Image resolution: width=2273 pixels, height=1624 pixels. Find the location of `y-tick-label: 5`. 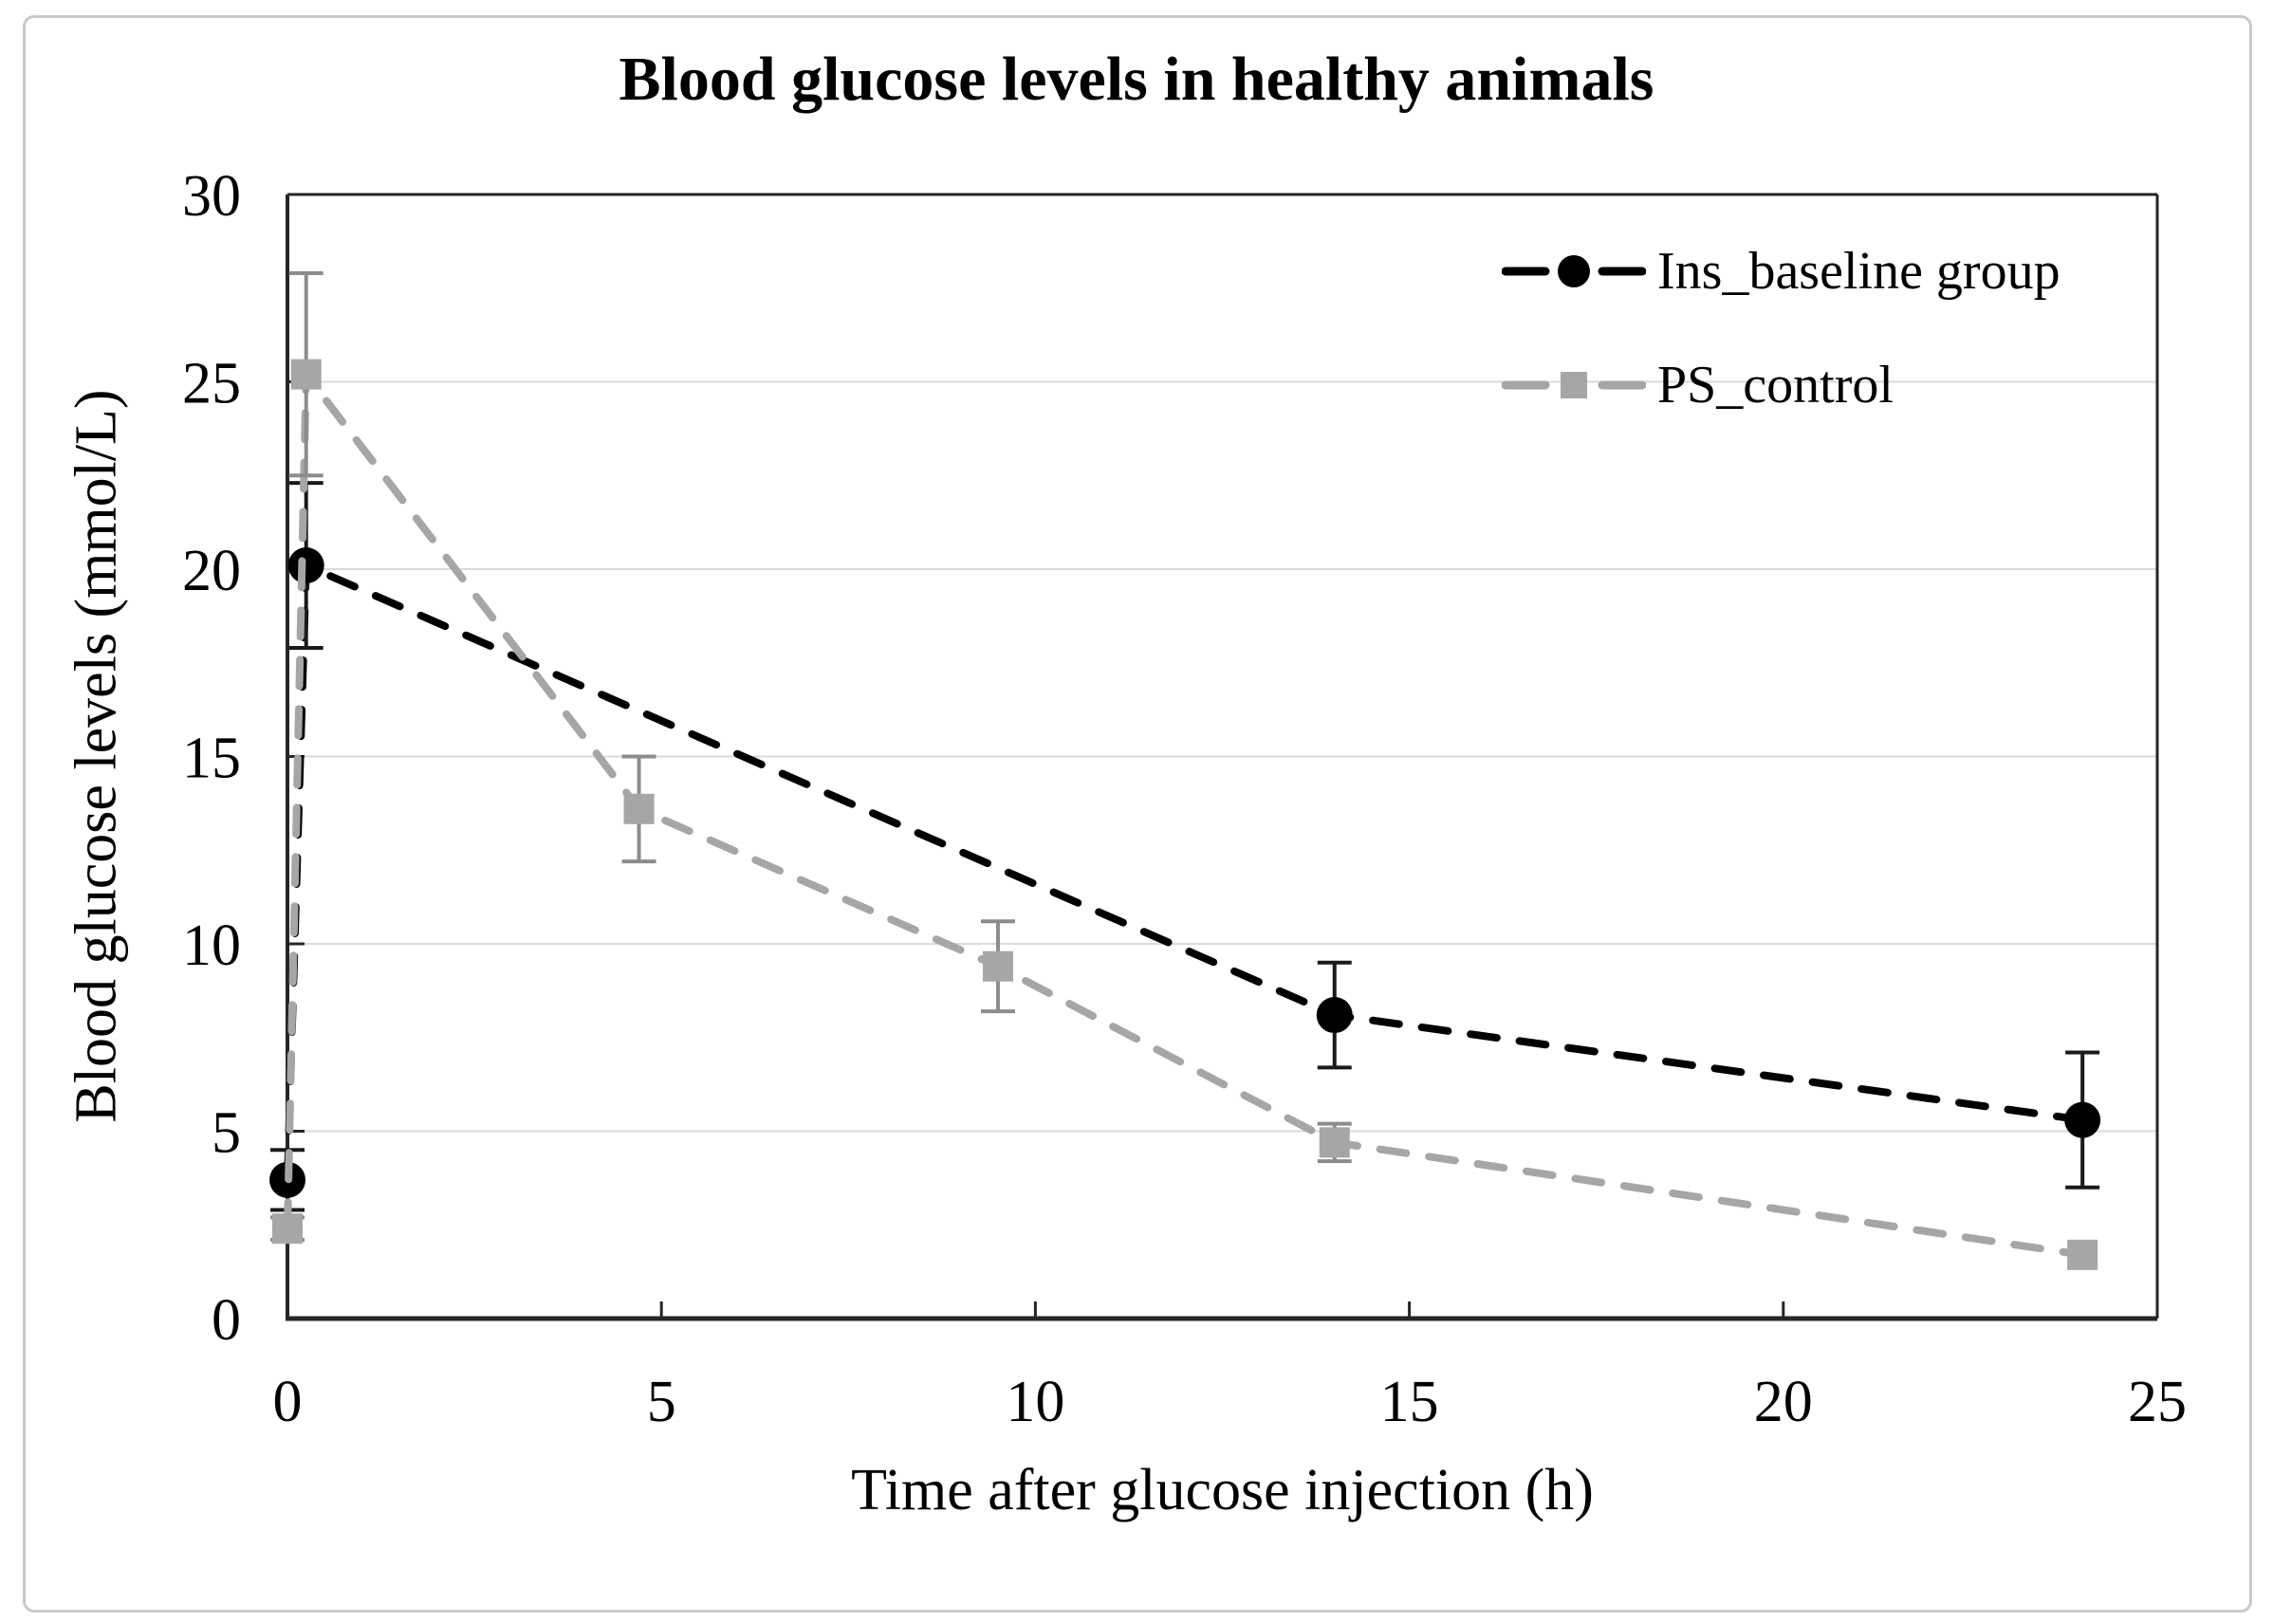

y-tick-label: 5 is located at coordinates (226, 1134).